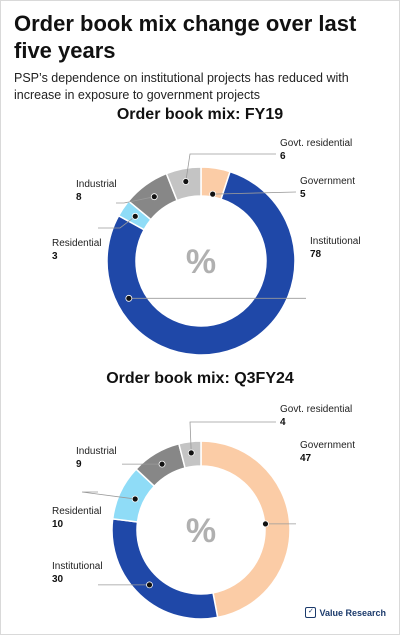 This screenshot has height=635, width=400. I want to click on value-institutional: 30, so click(58, 579).